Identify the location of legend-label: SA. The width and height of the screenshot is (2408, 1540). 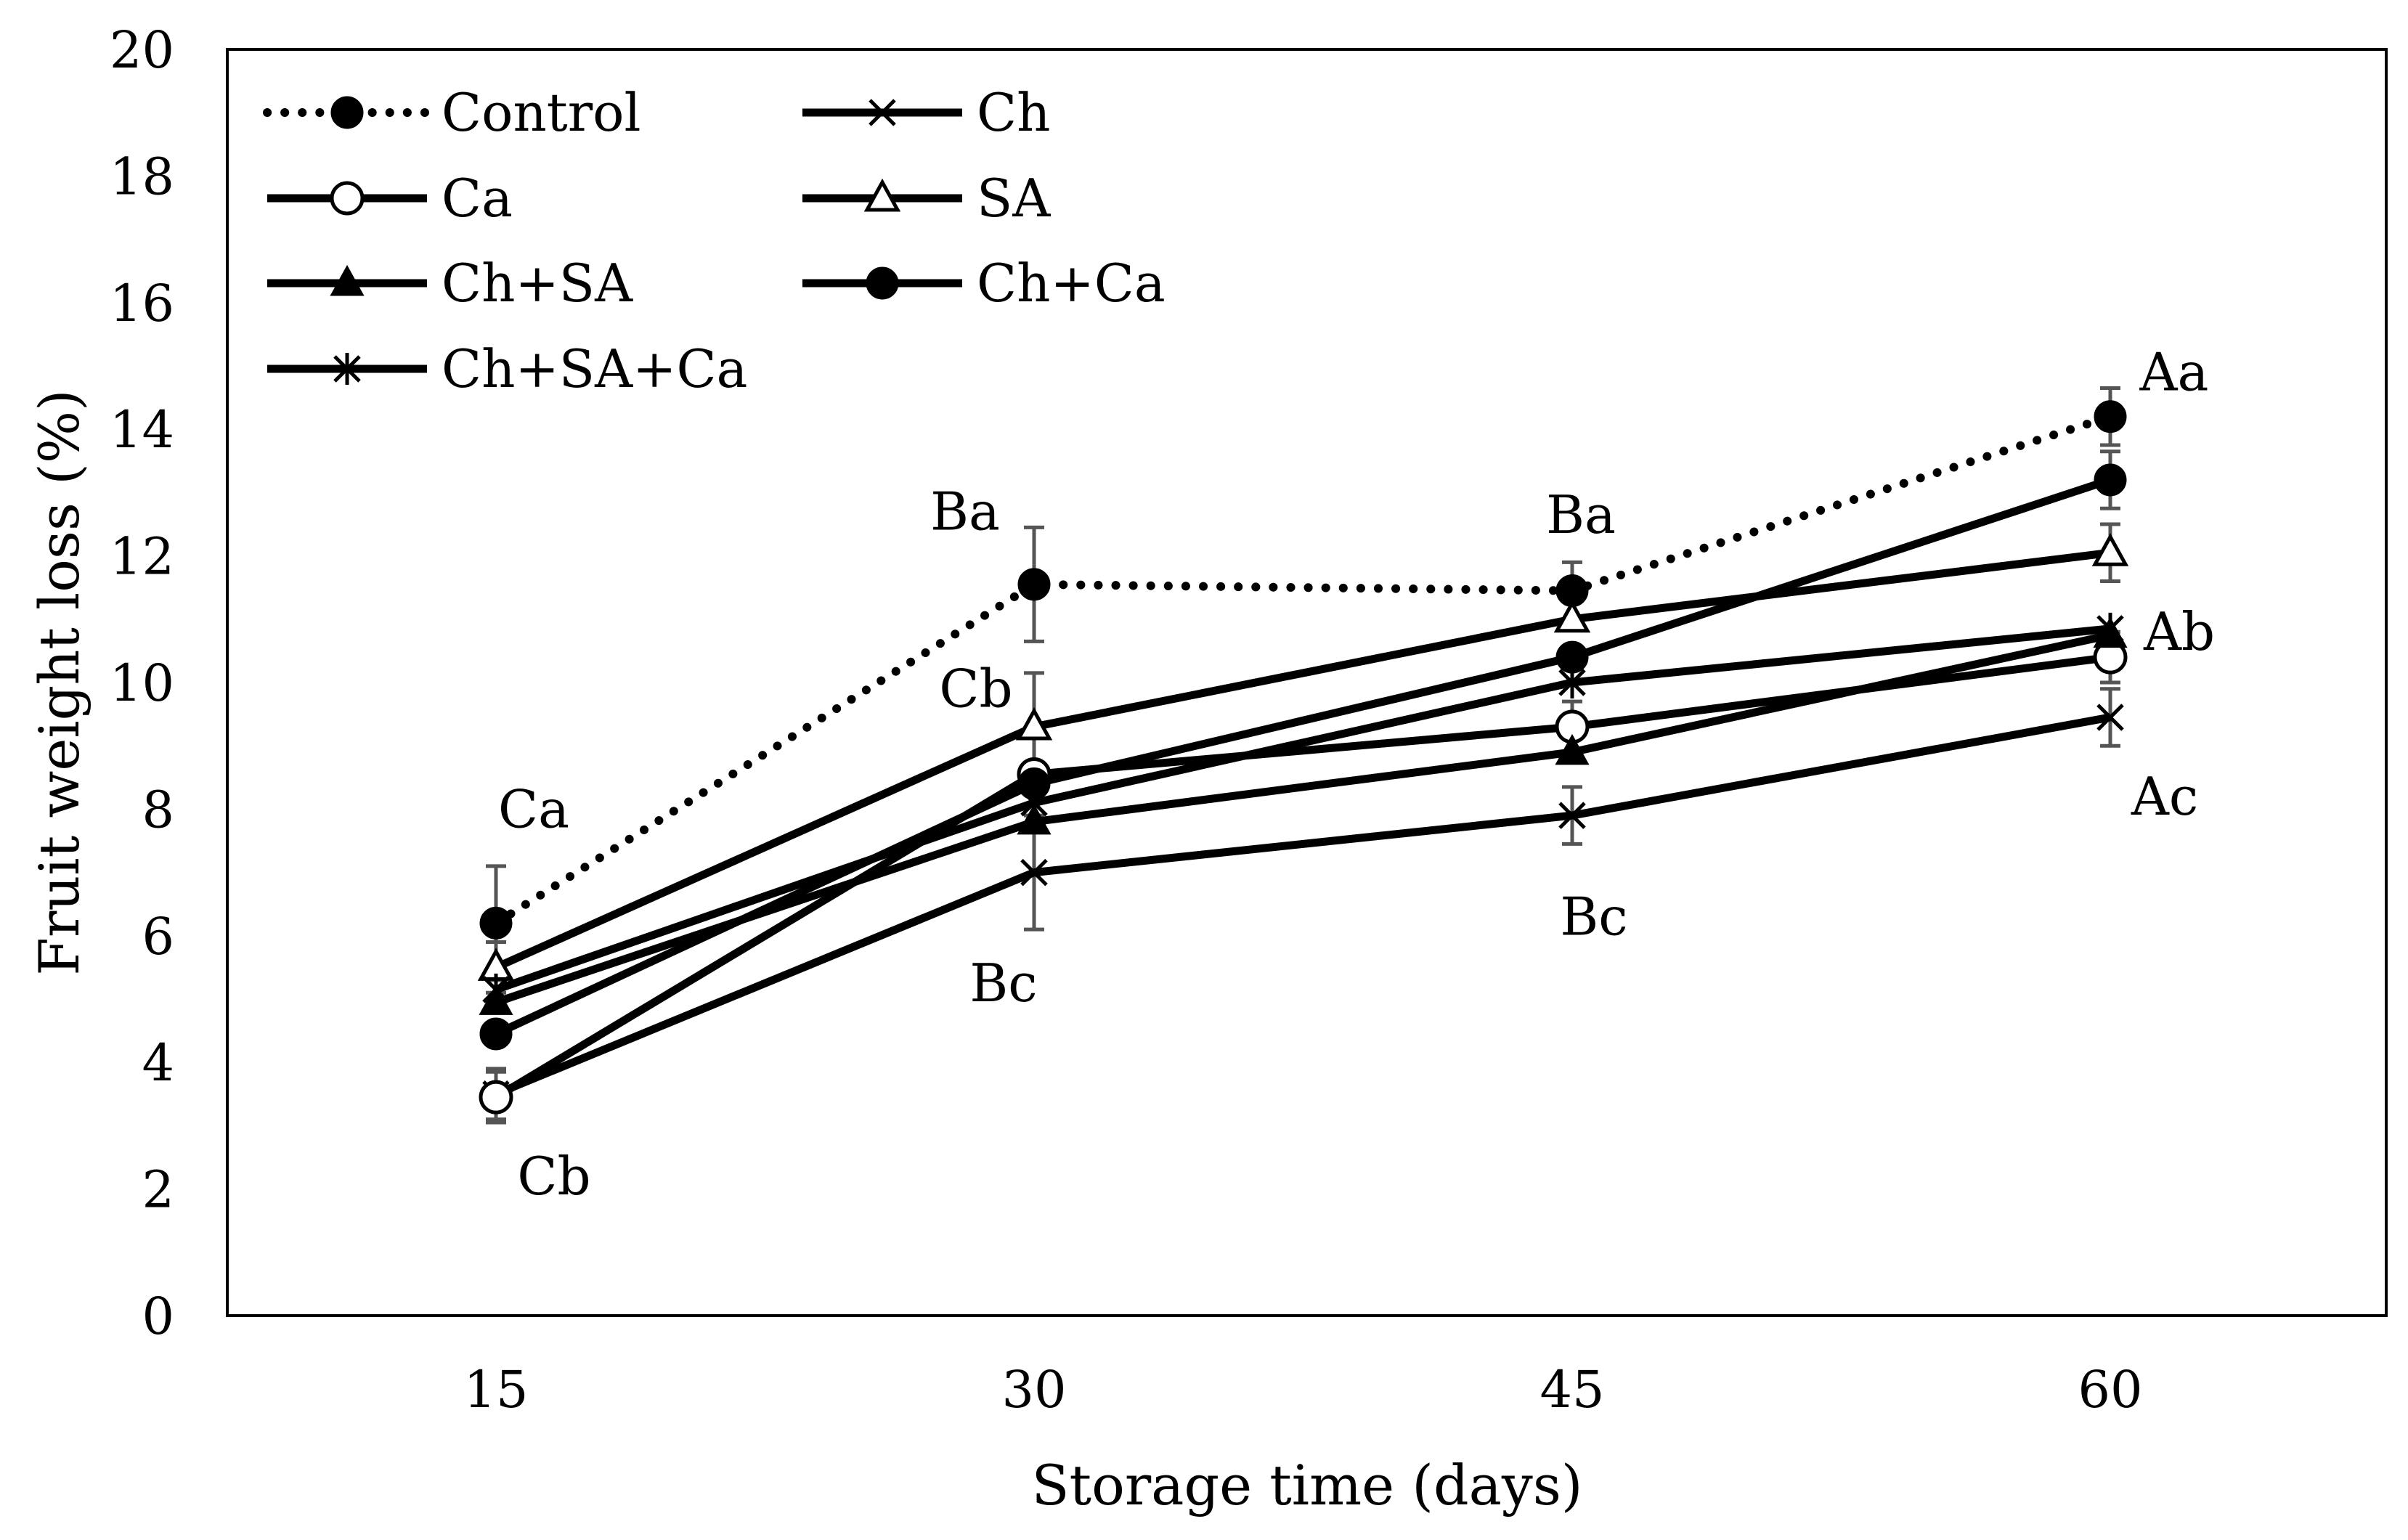
(1014, 198).